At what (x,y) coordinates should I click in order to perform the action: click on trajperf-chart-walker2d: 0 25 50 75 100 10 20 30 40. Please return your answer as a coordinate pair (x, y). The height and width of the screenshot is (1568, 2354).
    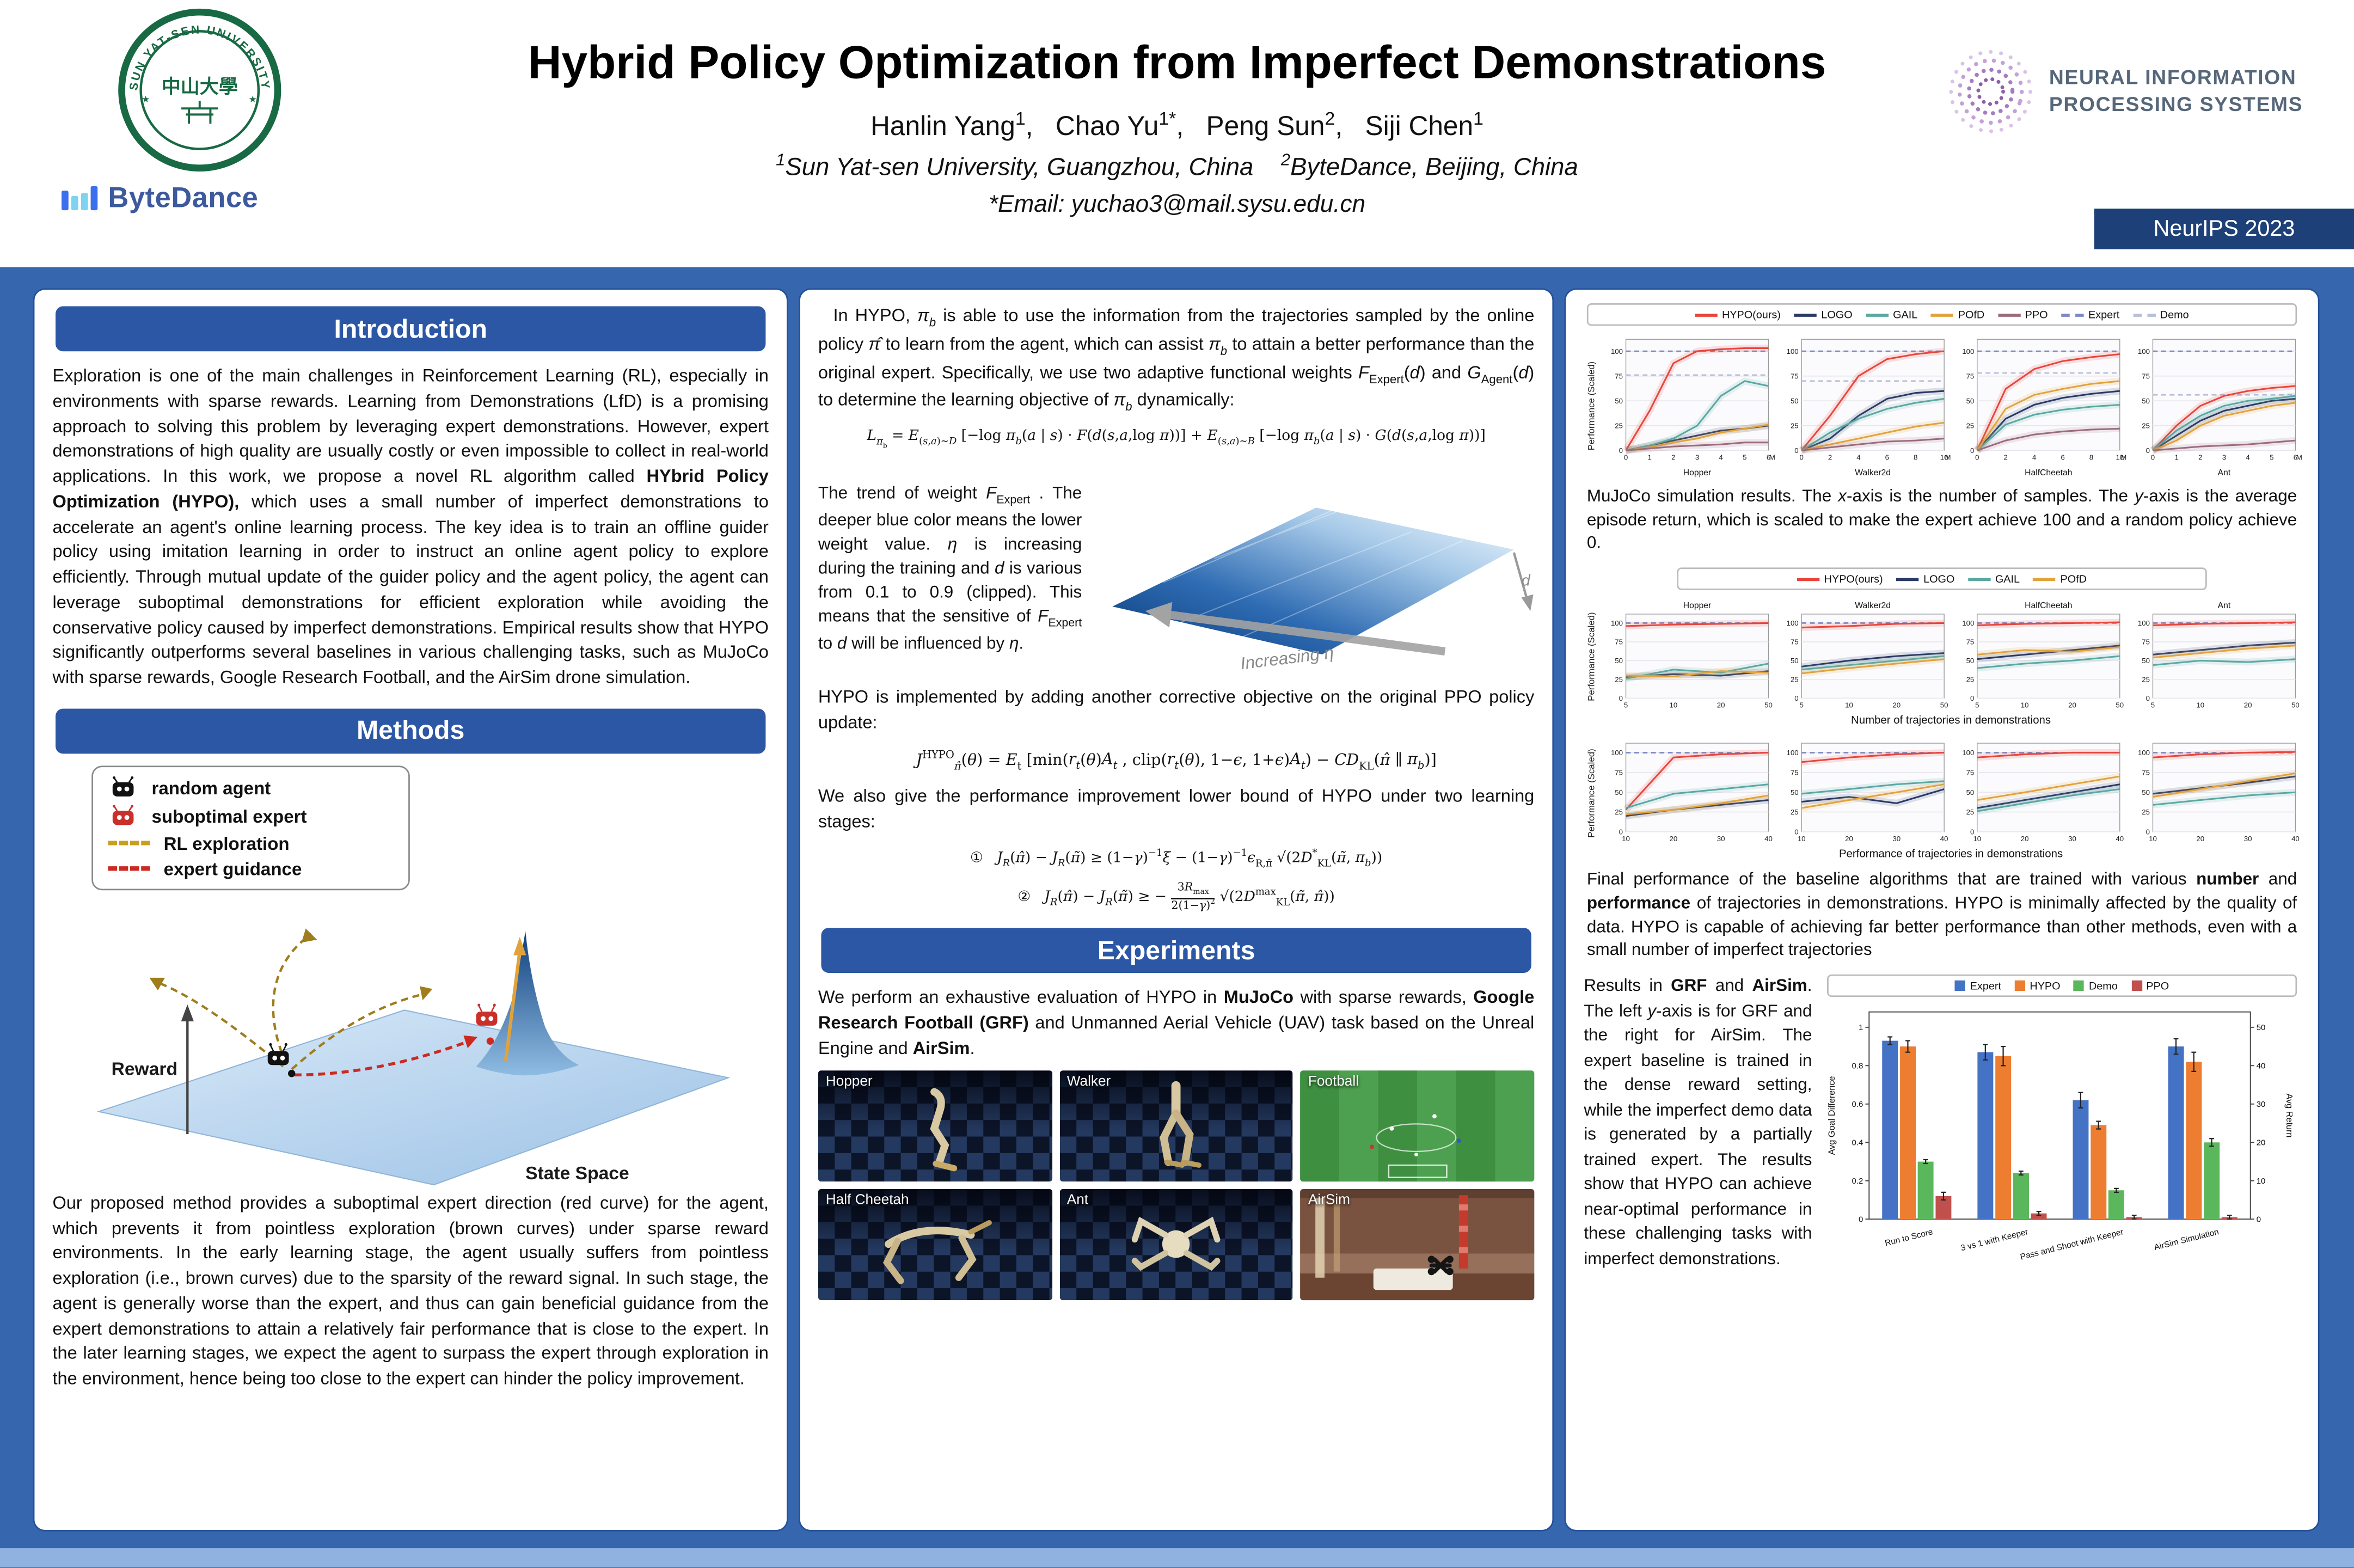
    Looking at the image, I should click on (1864, 793).